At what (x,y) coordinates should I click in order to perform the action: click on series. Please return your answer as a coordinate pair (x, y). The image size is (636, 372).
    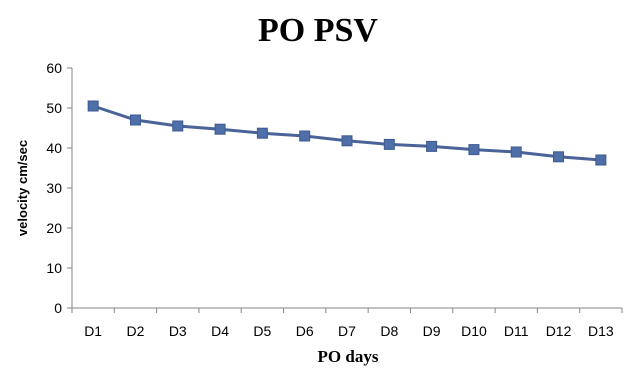
    Looking at the image, I should click on (347, 133).